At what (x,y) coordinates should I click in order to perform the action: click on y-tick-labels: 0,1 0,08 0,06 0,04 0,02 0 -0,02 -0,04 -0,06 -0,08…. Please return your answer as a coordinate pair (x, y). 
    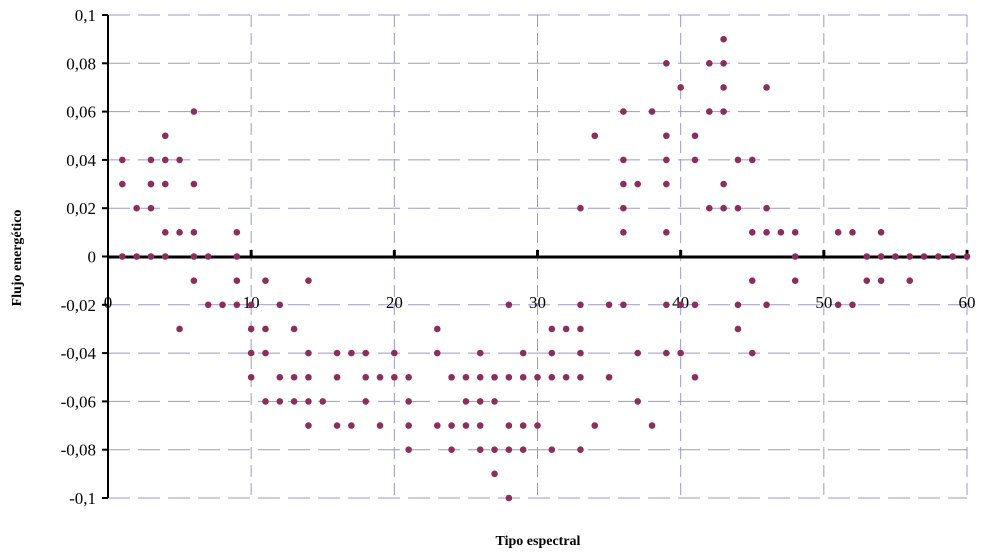
    Looking at the image, I should click on (79, 257).